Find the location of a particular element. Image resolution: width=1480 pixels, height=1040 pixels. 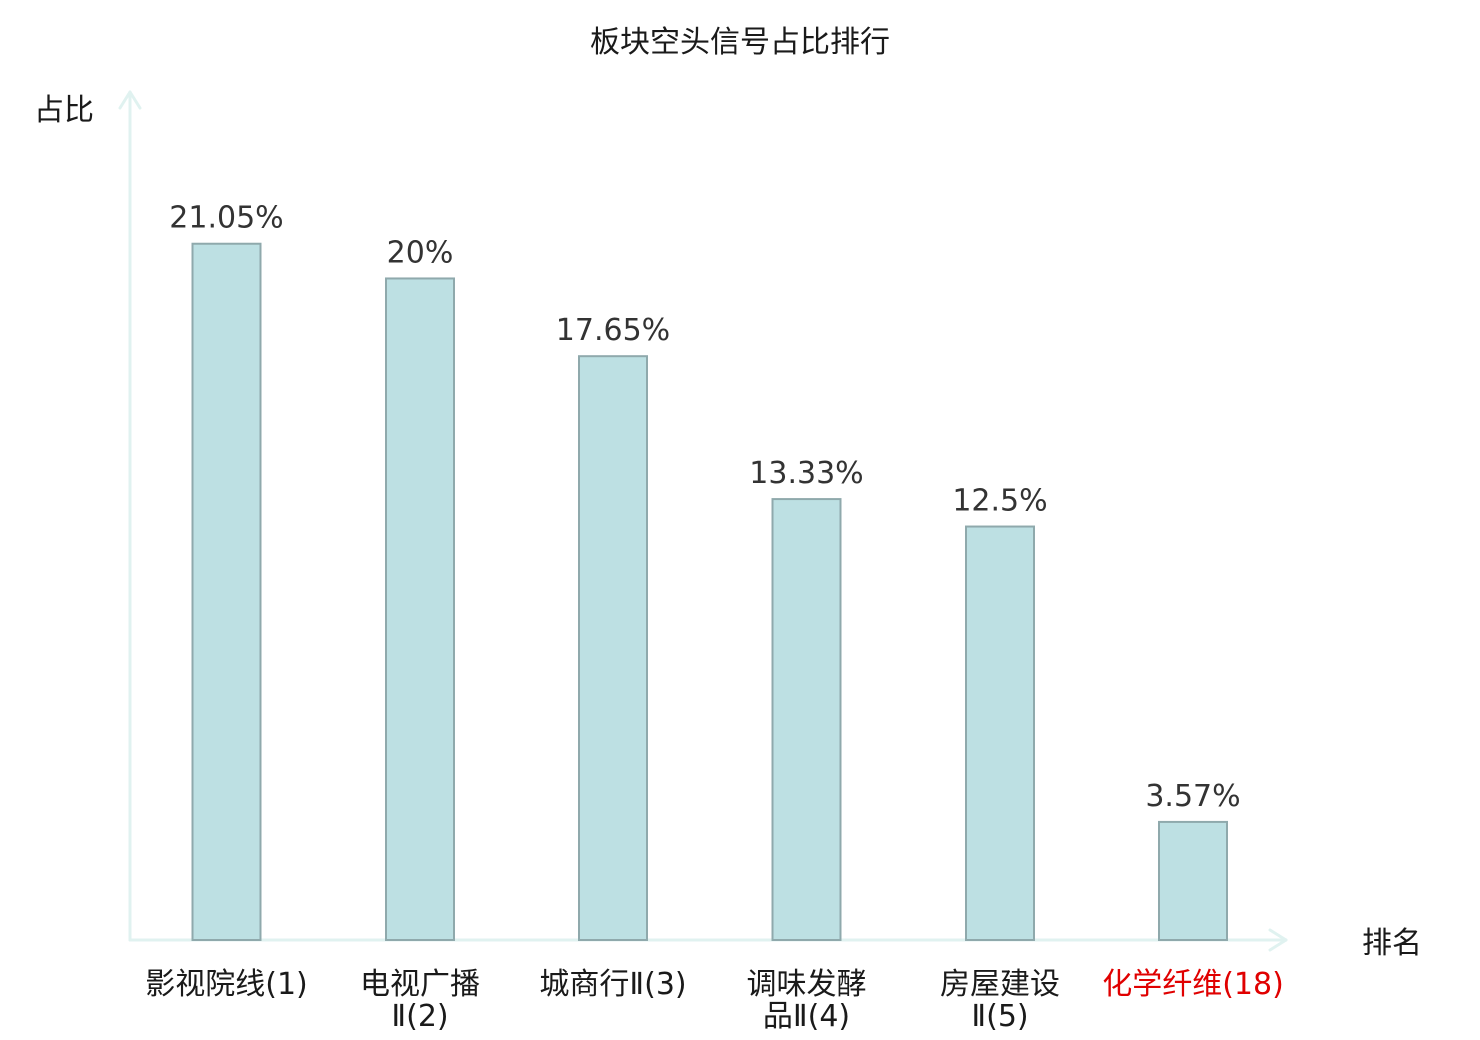

category-label-2: 电视广播 Ⅱ(2) is located at coordinates (420, 1000).